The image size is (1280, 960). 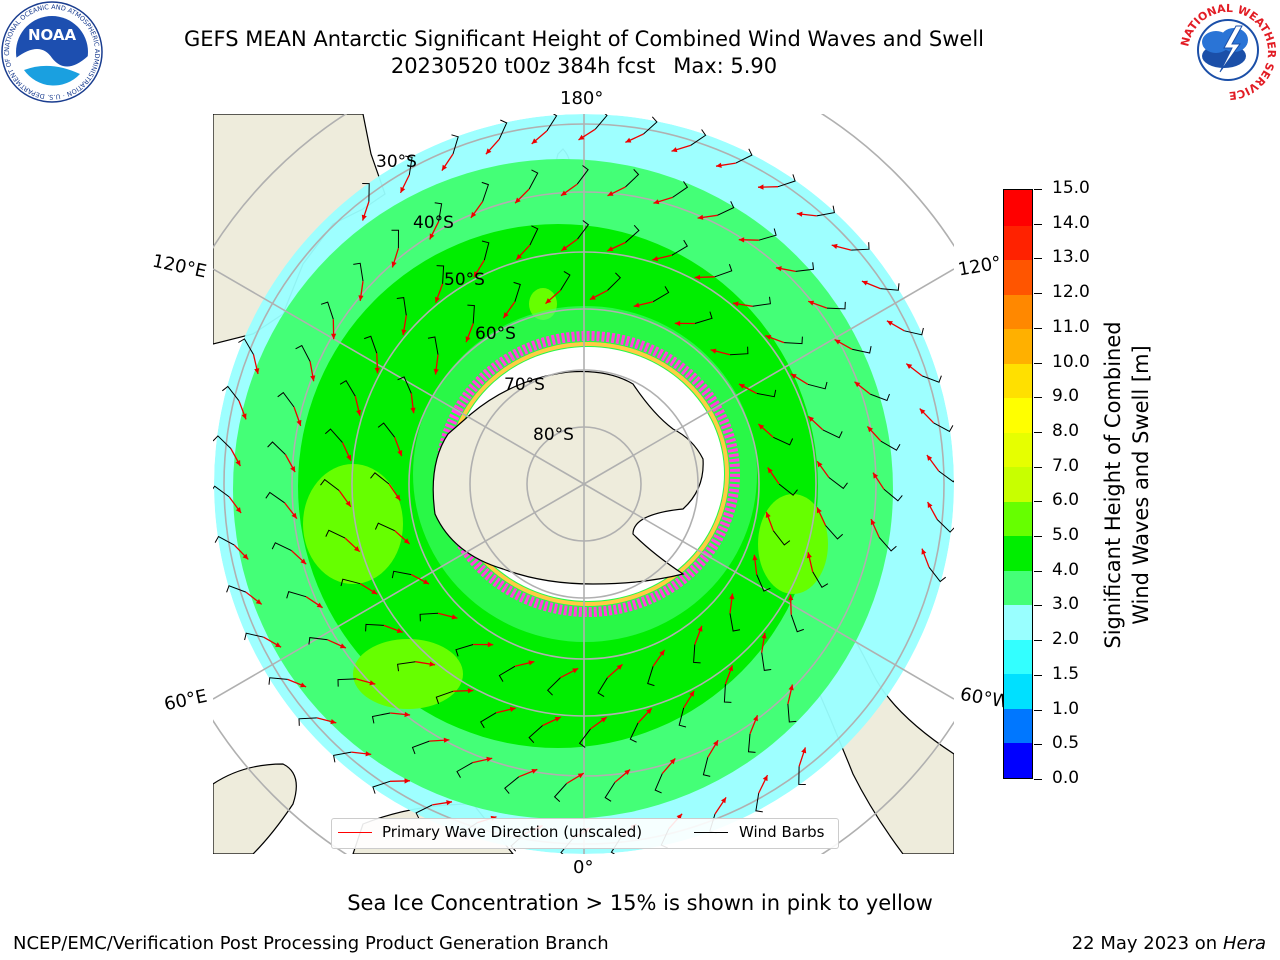 I want to click on map-subtitle: 20230520 t00z 384h fcst Max: 5.90, so click(x=584, y=66).